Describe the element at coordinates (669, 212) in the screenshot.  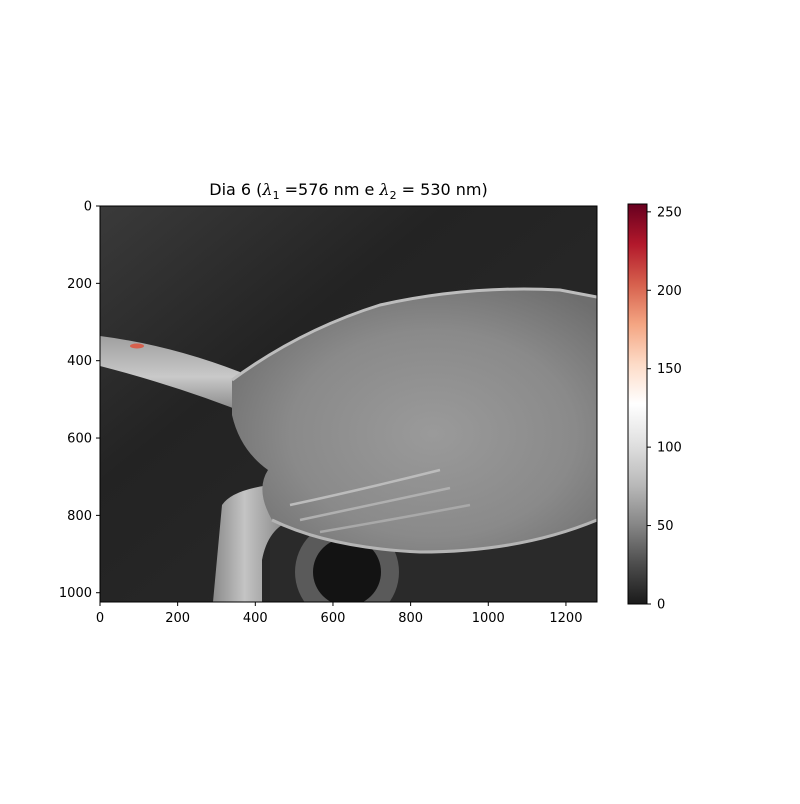
I see `colorbar-tick-label: 250` at that location.